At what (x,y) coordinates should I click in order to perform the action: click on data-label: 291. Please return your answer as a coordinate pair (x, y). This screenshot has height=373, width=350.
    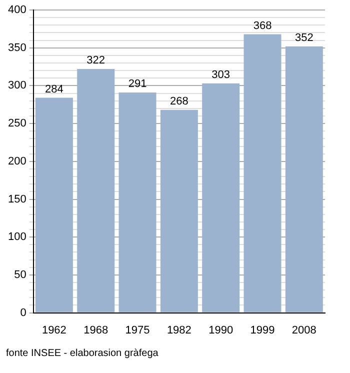
    Looking at the image, I should click on (137, 84).